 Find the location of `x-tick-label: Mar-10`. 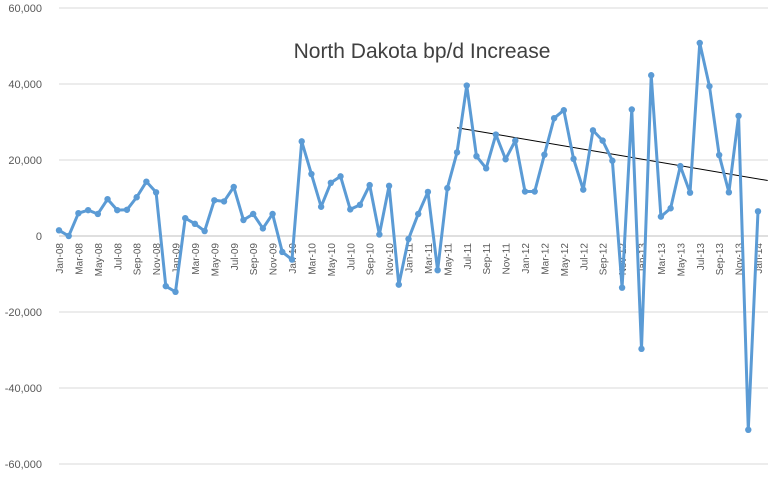

x-tick-label: Mar-10 is located at coordinates (312, 259).